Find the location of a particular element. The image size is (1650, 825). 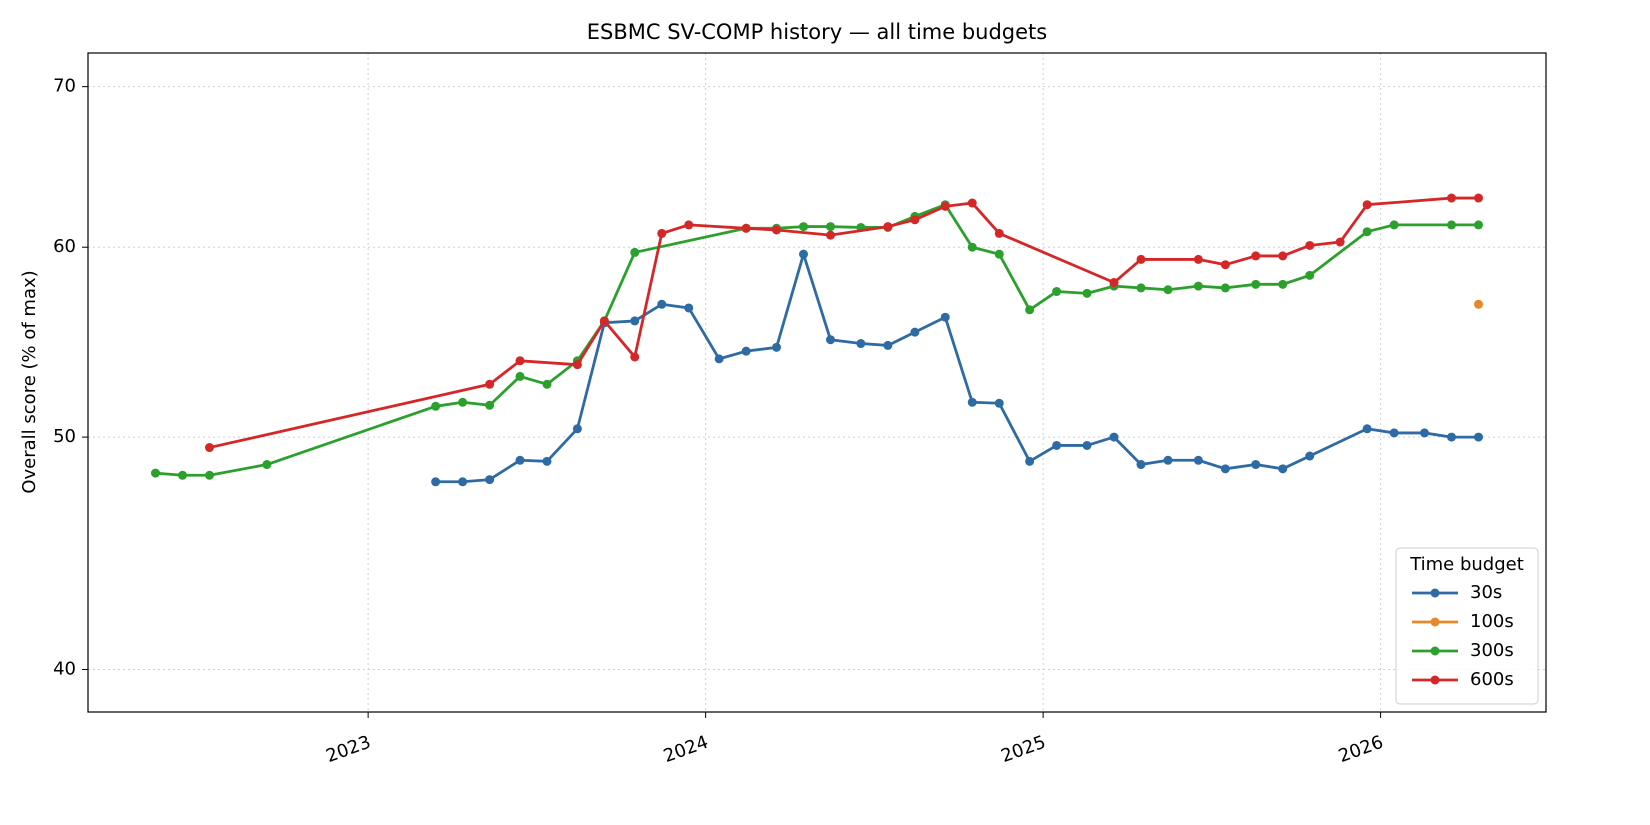

y-tick-label: 60 is located at coordinates (64, 246).